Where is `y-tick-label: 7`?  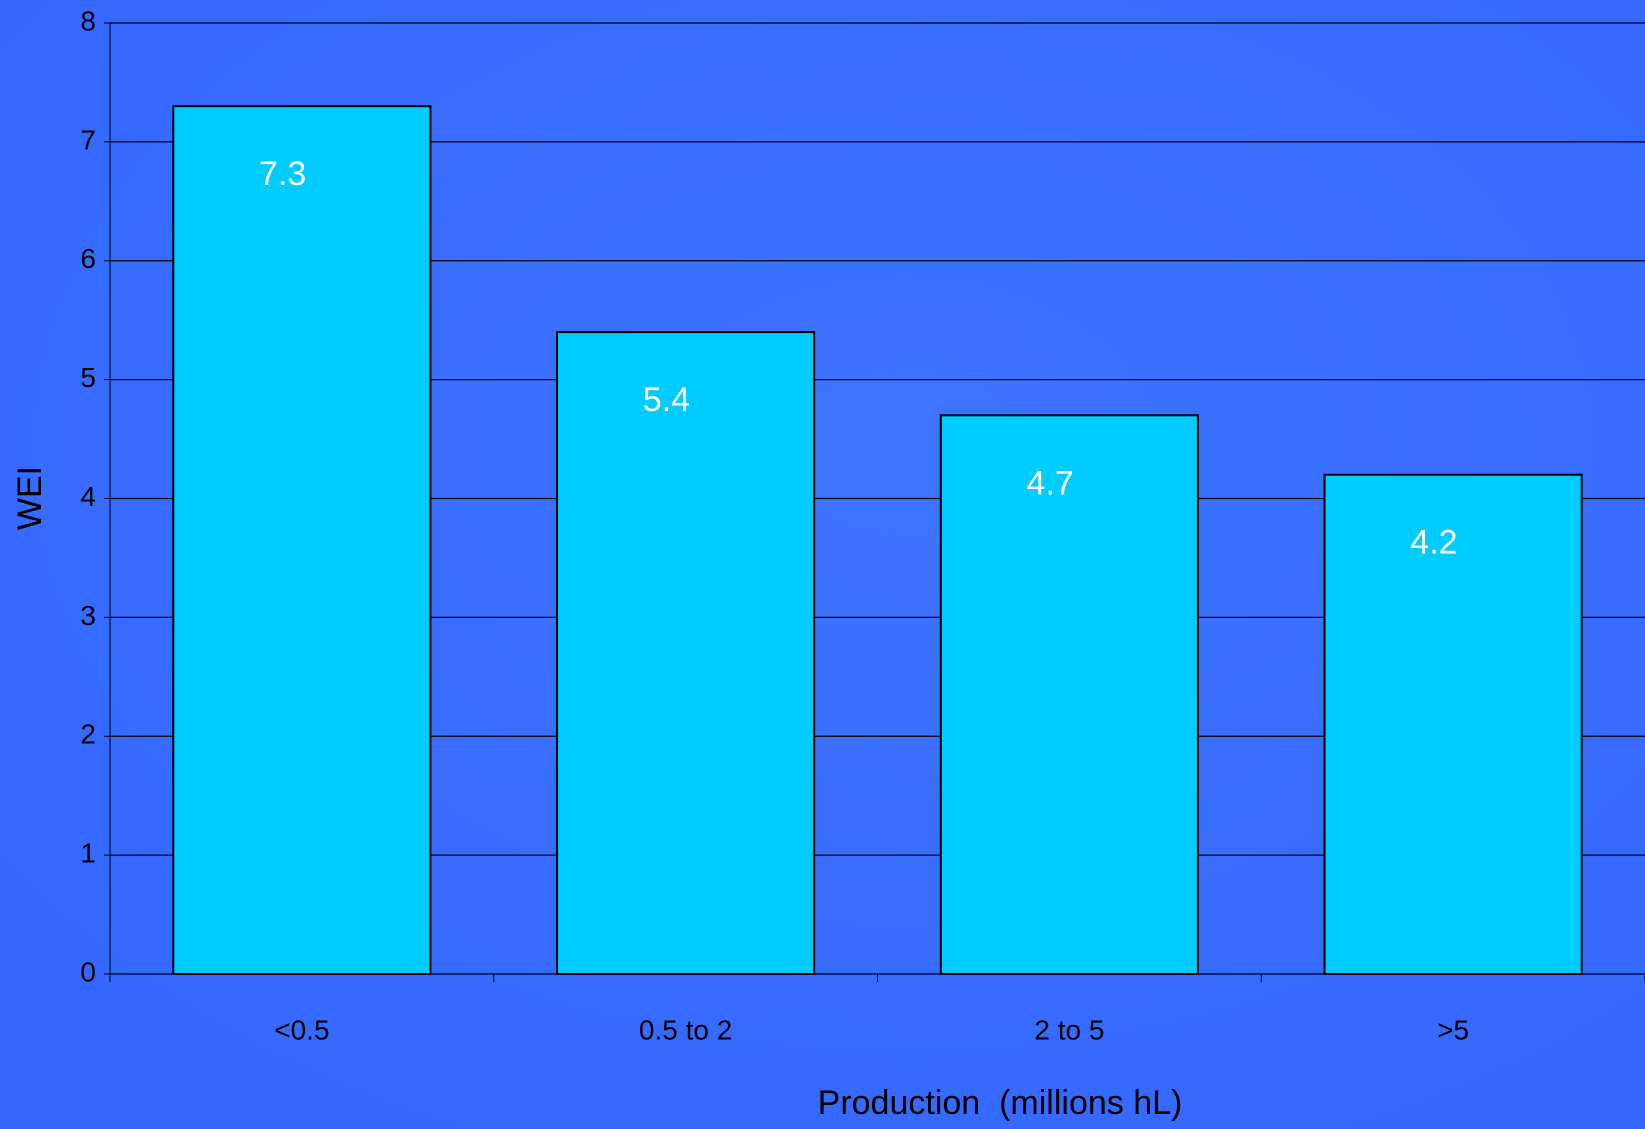 y-tick-label: 7 is located at coordinates (88, 139).